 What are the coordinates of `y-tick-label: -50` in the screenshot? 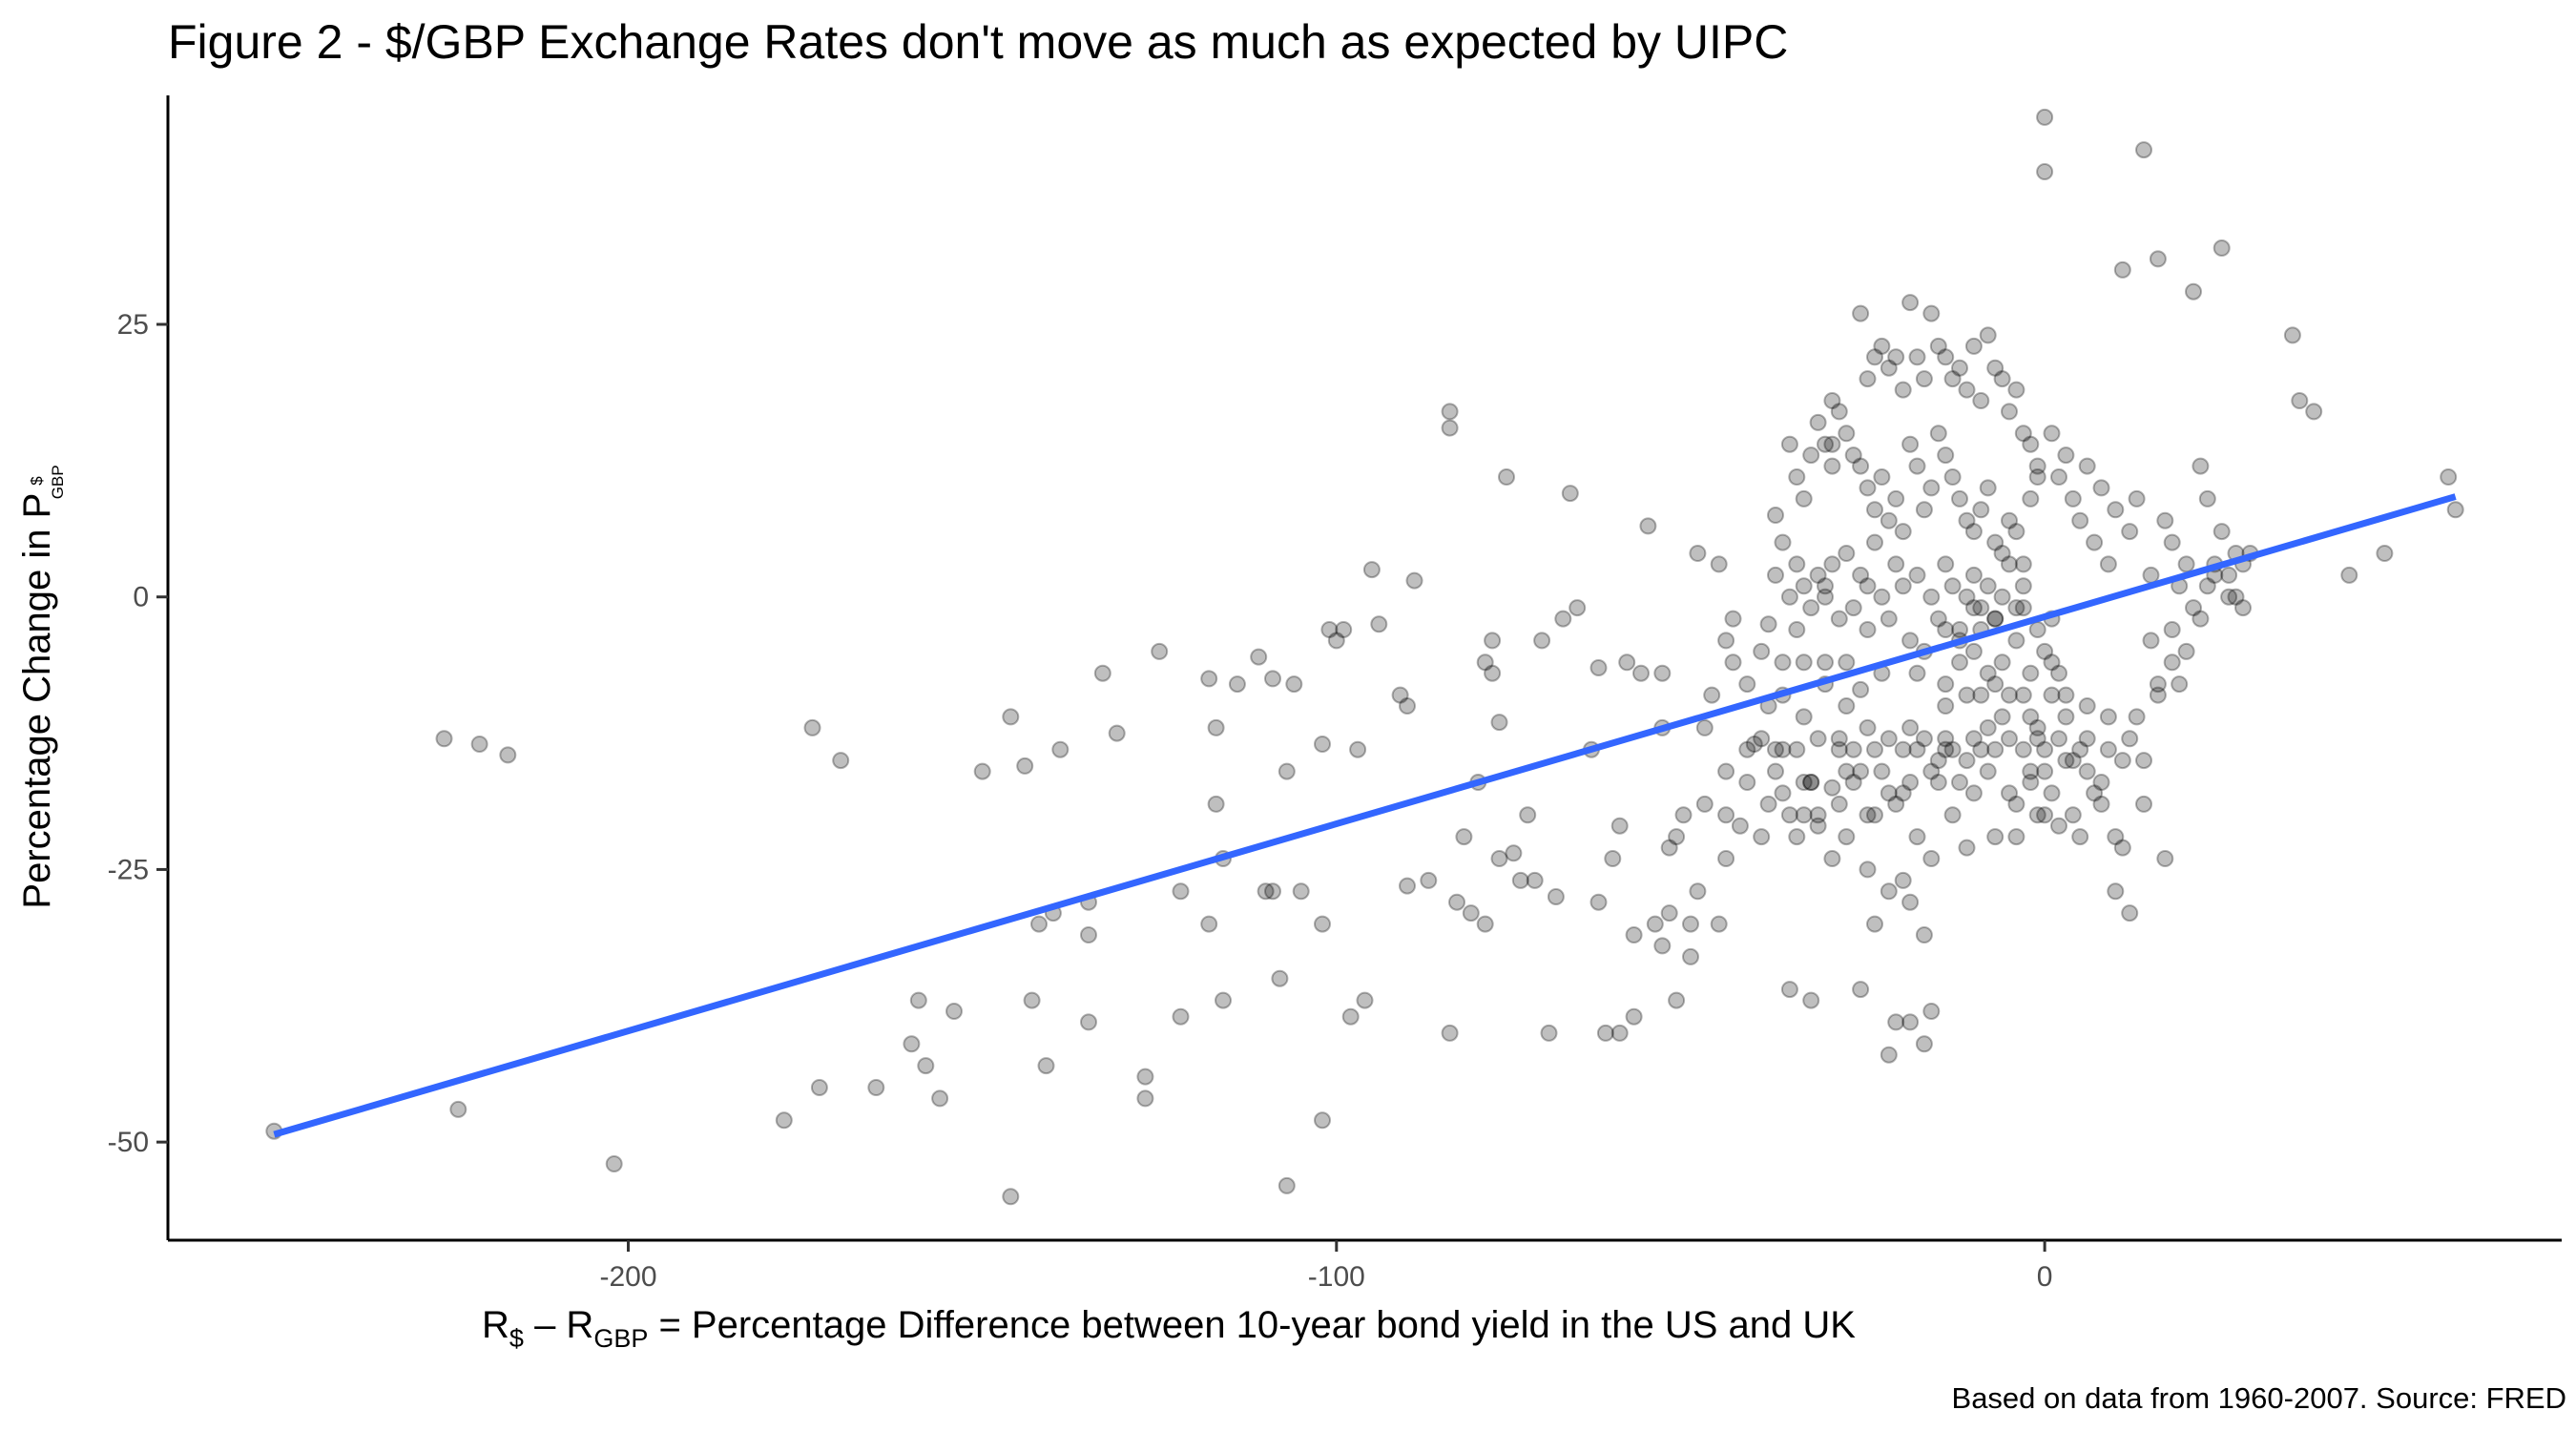 It's located at (128, 1142).